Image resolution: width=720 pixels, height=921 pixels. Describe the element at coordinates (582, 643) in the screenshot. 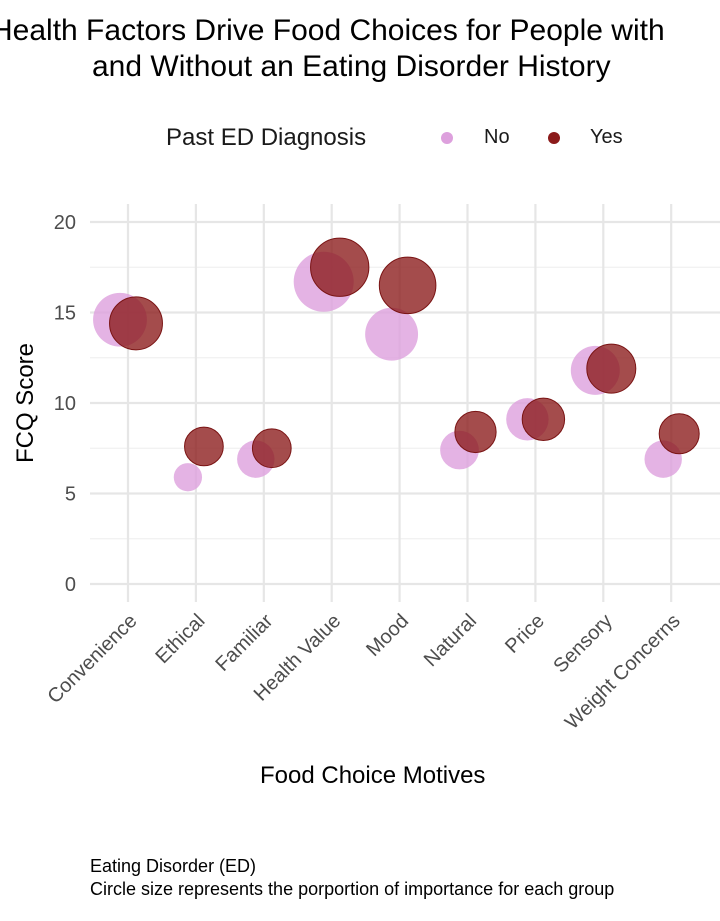

I see `x-tick-label: Sensory` at that location.